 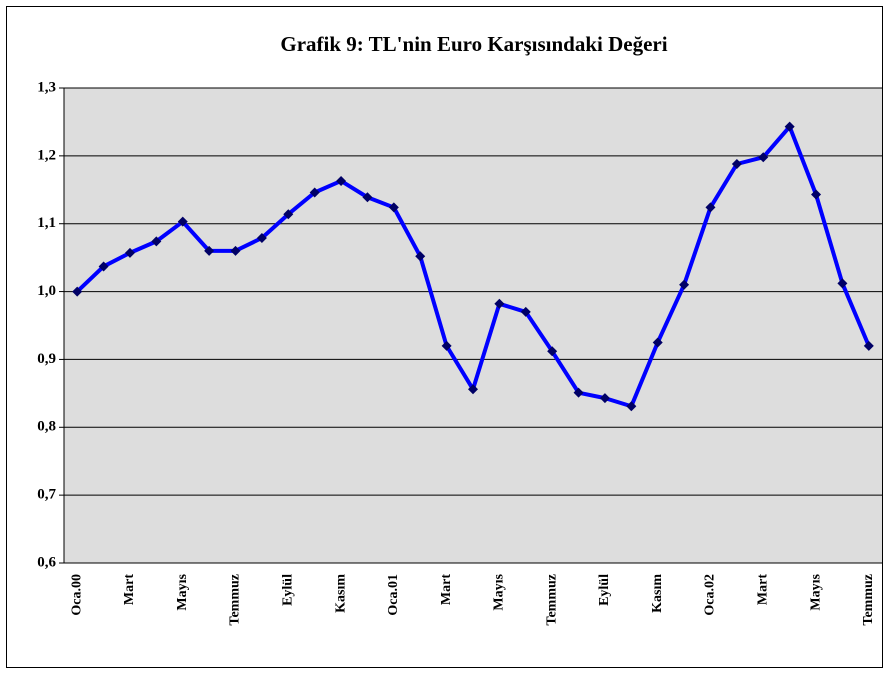 I want to click on y-tick-label: 1,2, so click(x=46, y=155).